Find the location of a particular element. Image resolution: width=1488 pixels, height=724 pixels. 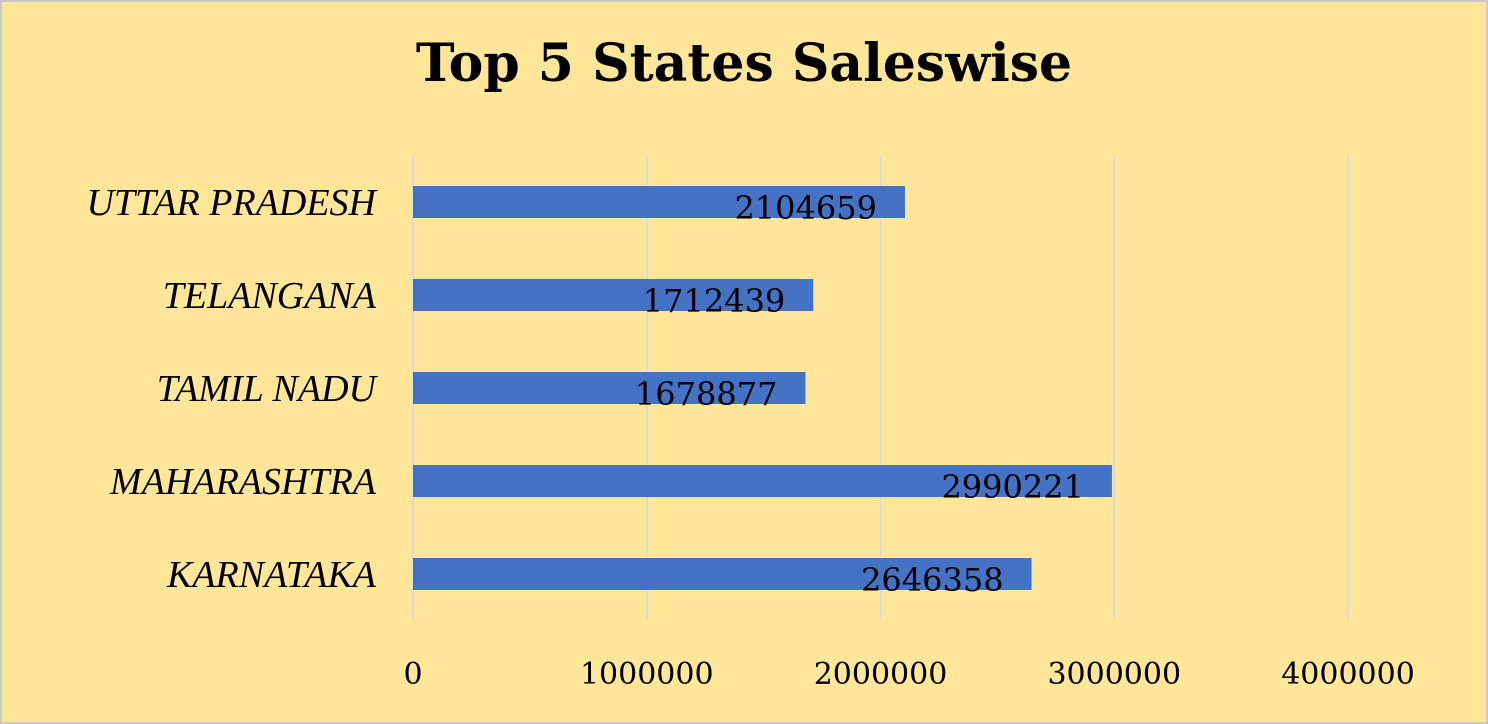

data-label-0: 2104659 is located at coordinates (805, 208).